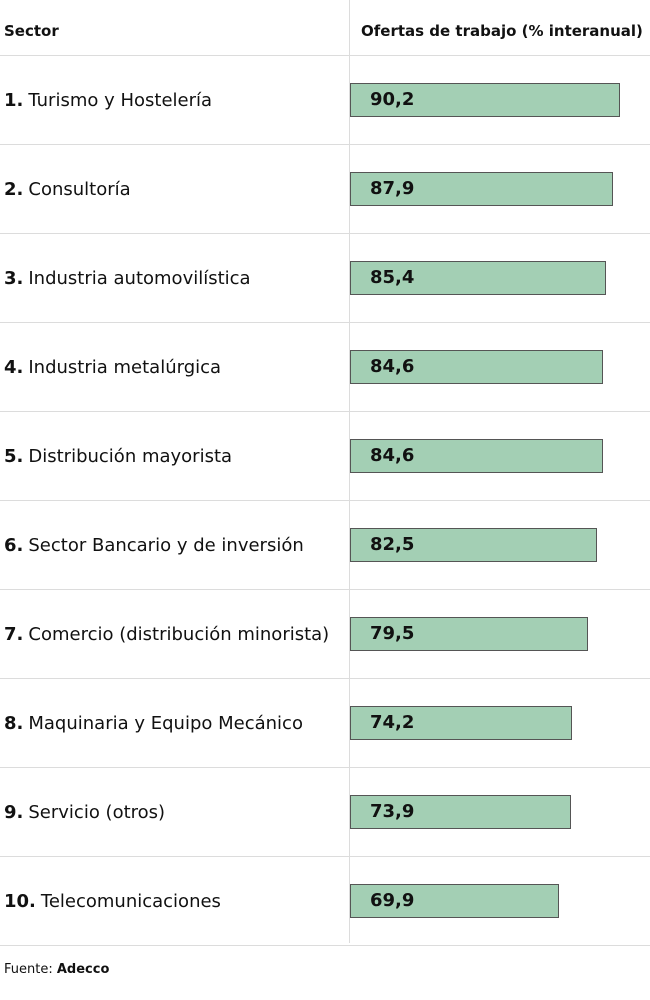 This screenshot has width=650, height=1000. I want to click on value-bar: 90,2, so click(485, 100).